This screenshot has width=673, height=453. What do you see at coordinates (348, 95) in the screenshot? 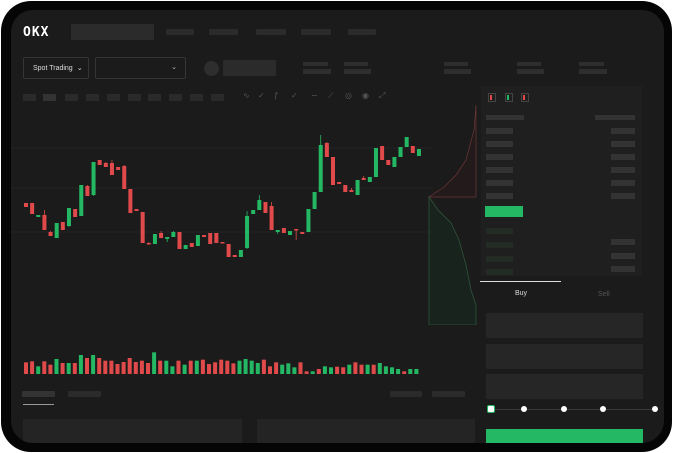
I see `settings-icon: ◎` at bounding box center [348, 95].